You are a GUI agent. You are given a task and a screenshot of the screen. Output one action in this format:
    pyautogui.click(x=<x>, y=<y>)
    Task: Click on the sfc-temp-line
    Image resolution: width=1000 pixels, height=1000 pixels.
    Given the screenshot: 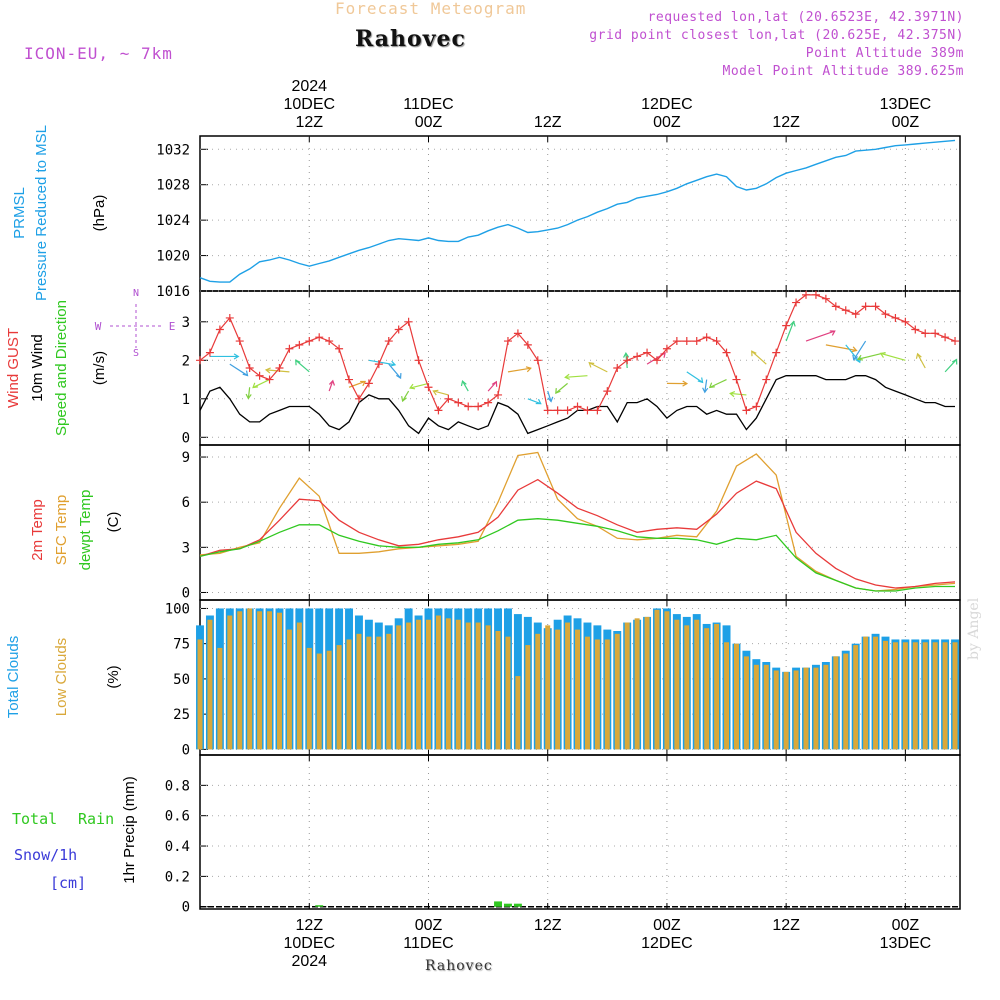 What is the action you would take?
    pyautogui.click(x=577, y=521)
    